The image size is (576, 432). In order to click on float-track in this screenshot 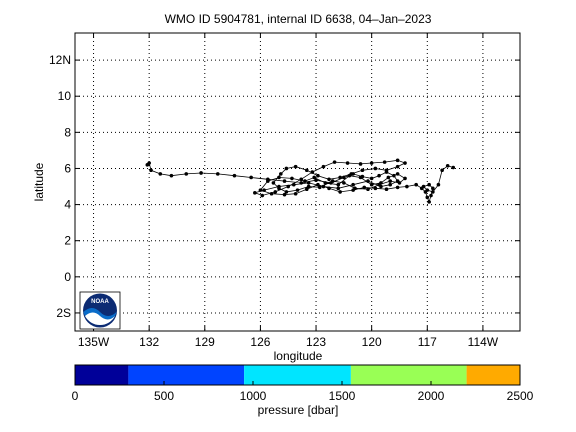, I will do `click(300, 181)`.